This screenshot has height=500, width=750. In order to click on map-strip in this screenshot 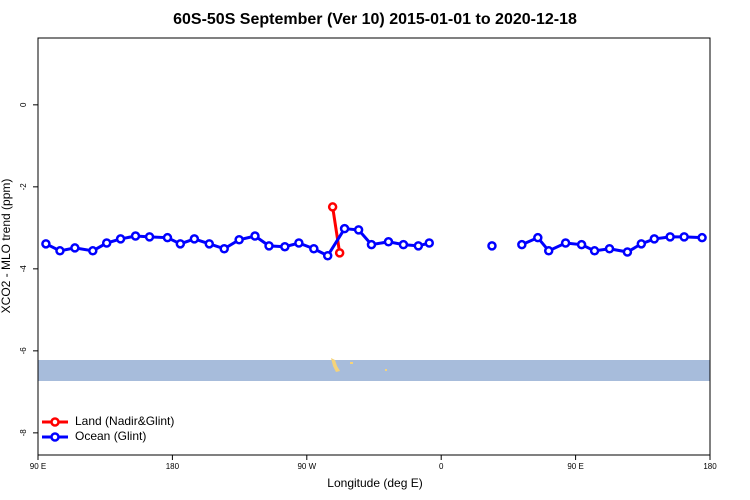, I will do `click(374, 370)`.